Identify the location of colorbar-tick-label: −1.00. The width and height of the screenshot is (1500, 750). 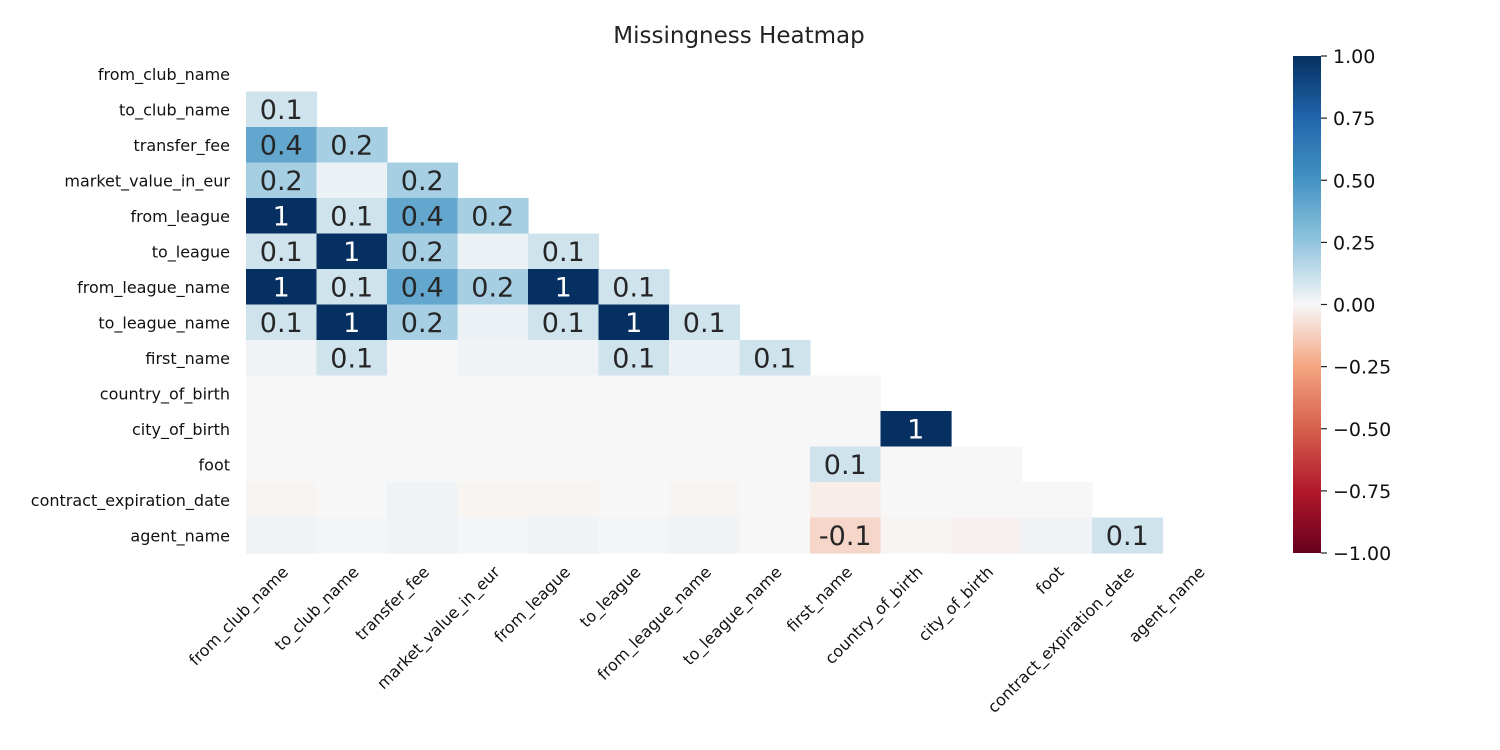
(1362, 554).